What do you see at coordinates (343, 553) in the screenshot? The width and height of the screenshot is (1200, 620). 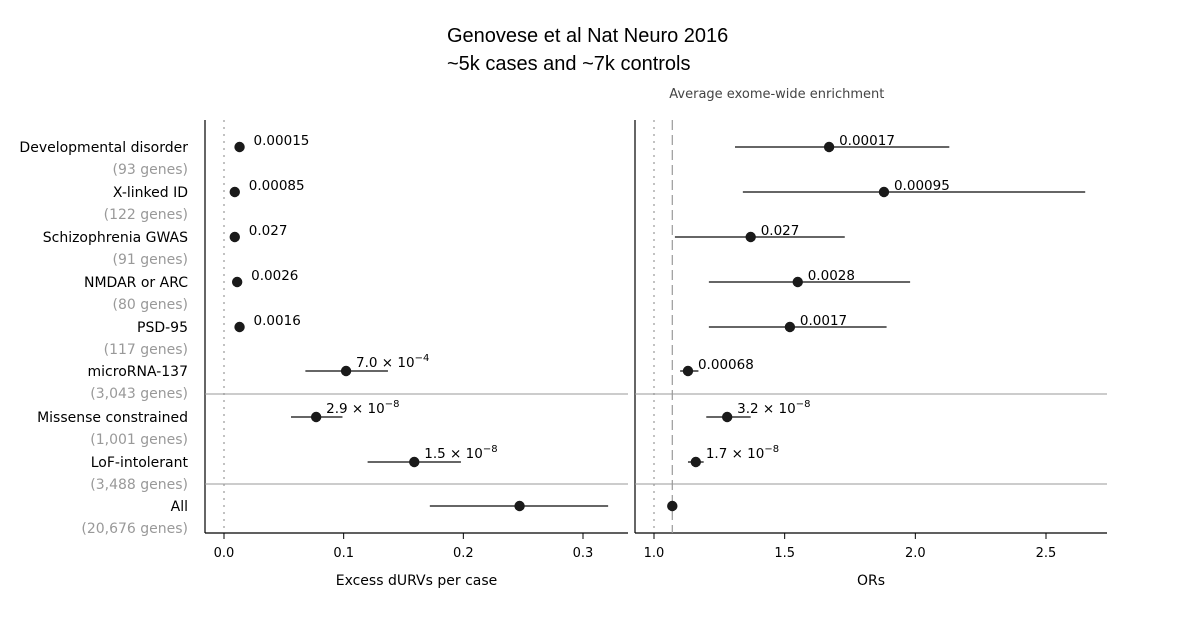 I see `x-tick-label: 0.1` at bounding box center [343, 553].